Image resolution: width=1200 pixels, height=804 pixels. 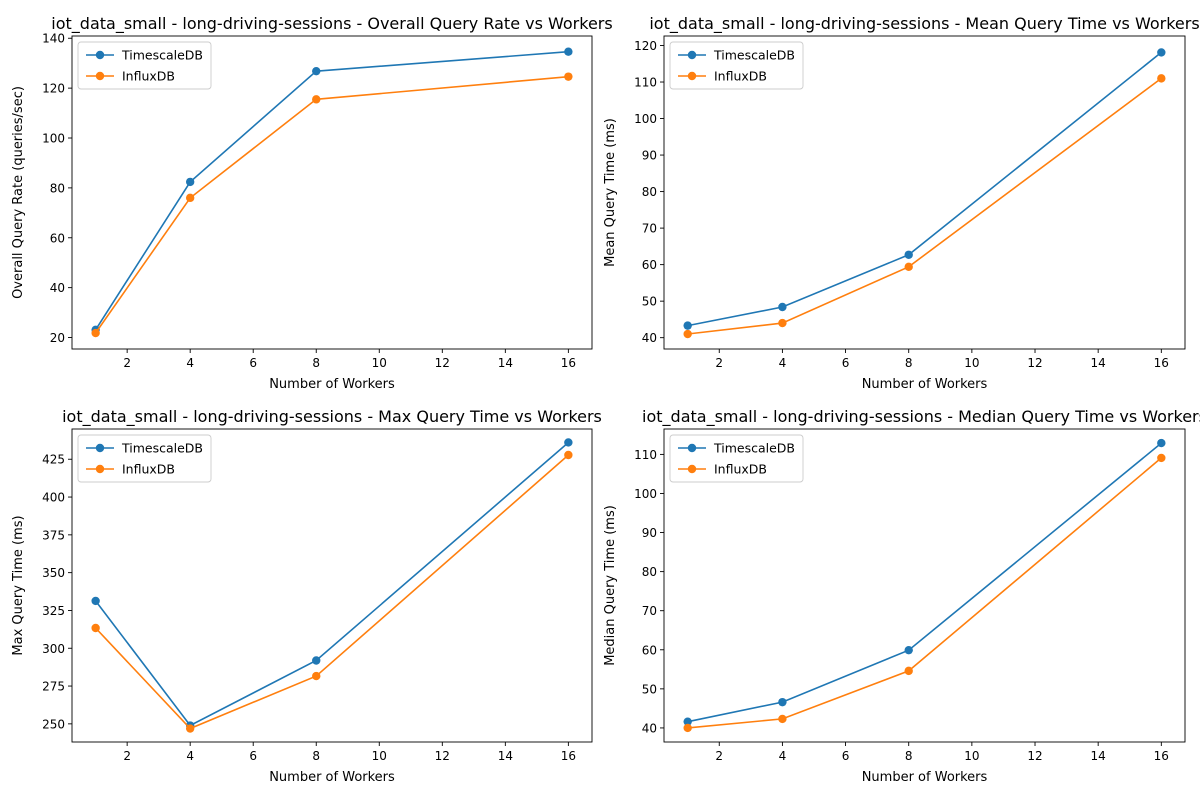 What do you see at coordinates (610, 192) in the screenshot?
I see `y-axis-label: Mean Query Time (ms)` at bounding box center [610, 192].